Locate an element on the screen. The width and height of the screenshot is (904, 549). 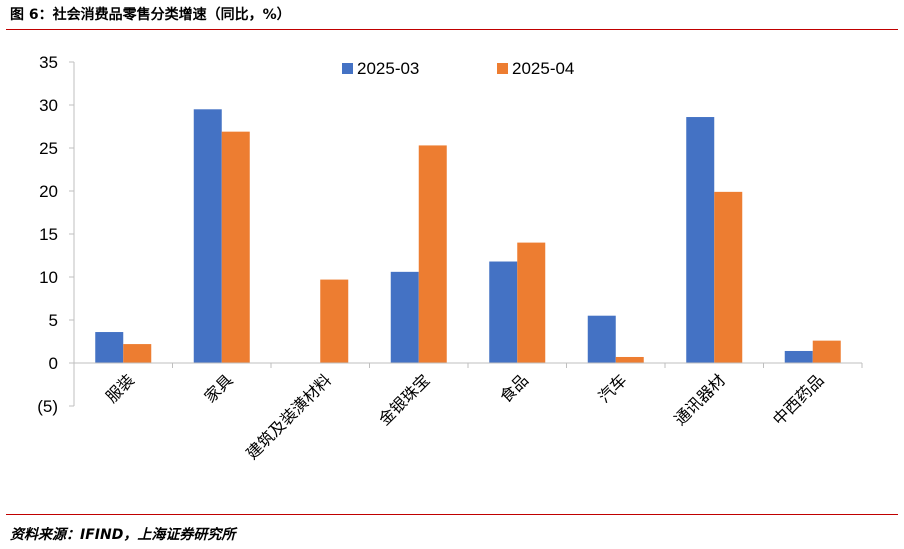
y-tick-label: 0 is located at coordinates (53, 363).